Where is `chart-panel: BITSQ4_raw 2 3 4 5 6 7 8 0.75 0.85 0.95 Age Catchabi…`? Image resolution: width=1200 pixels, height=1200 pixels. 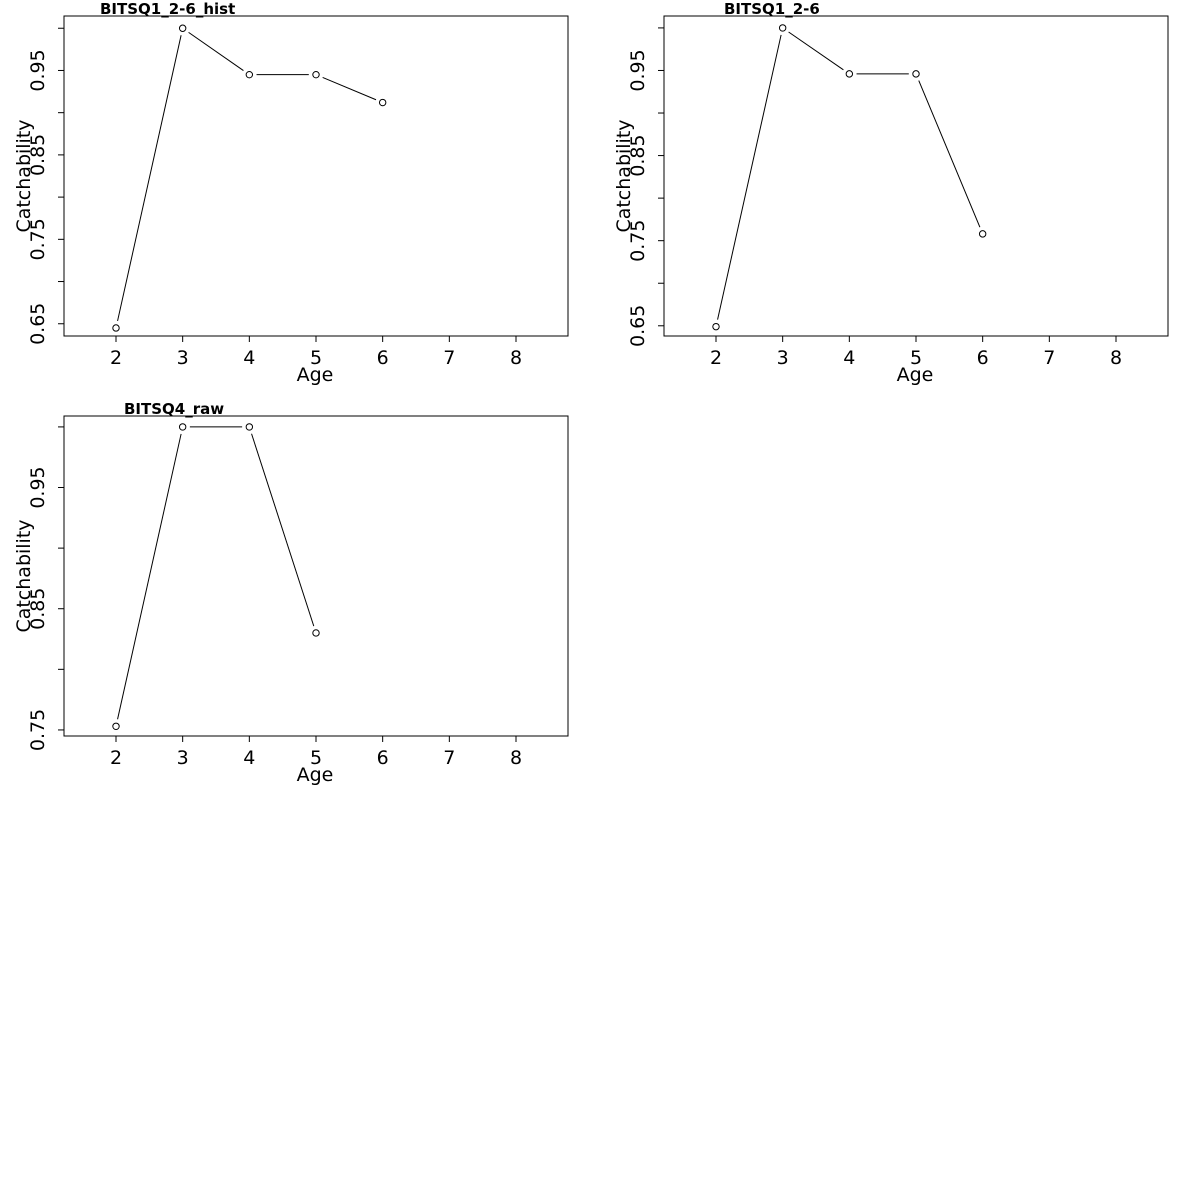
chart-panel: BITSQ4_raw 2 3 4 5 6 7 8 0.75 0.85 0.95 Age Catchabi… is located at coordinates (291, 593).